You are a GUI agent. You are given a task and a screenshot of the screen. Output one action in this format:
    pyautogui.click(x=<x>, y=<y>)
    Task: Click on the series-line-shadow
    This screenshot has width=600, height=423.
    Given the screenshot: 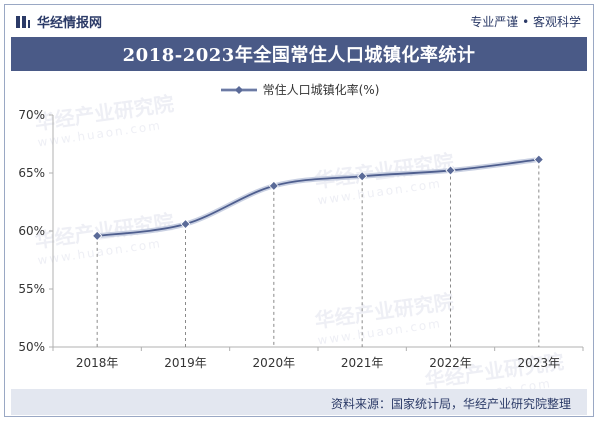 What is the action you would take?
    pyautogui.click(x=318, y=198)
    